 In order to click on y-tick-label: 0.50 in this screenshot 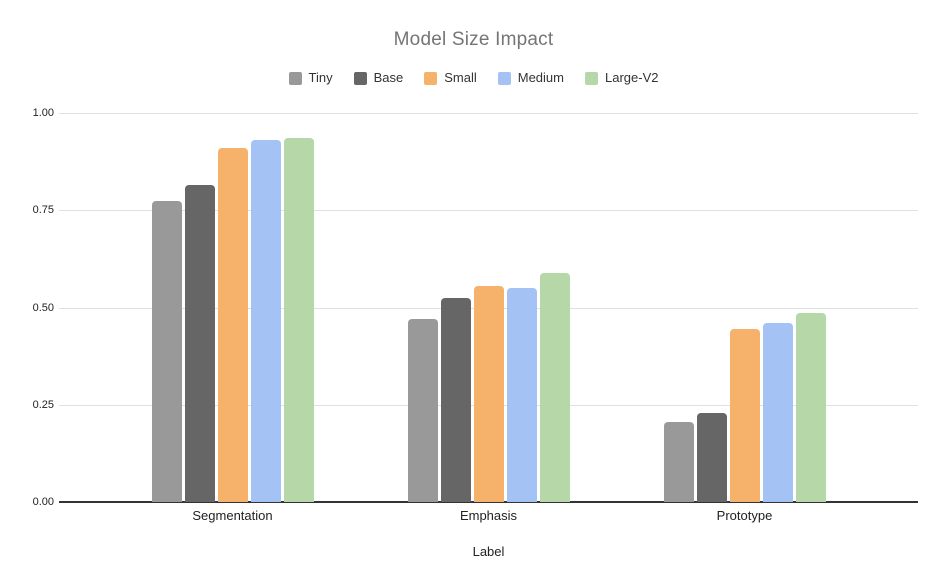, I will do `click(43, 307)`.